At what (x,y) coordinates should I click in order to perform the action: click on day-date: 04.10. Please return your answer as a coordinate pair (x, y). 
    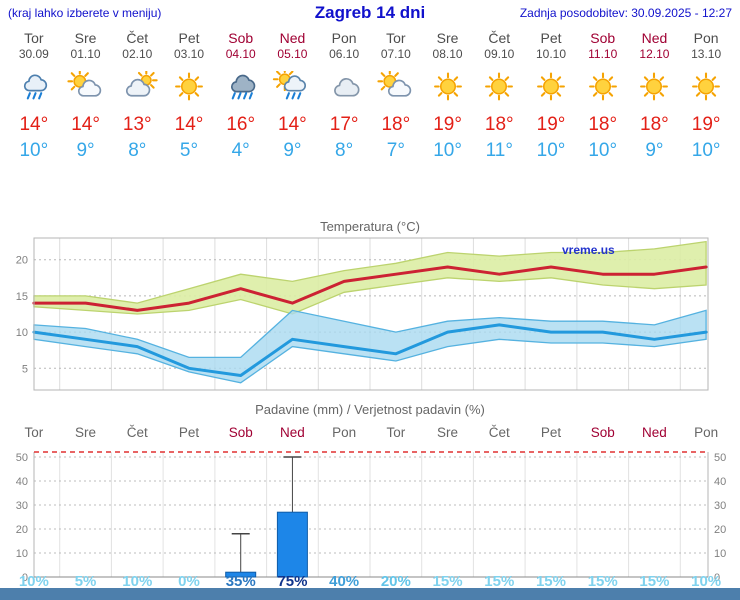
    Looking at the image, I should click on (240, 54).